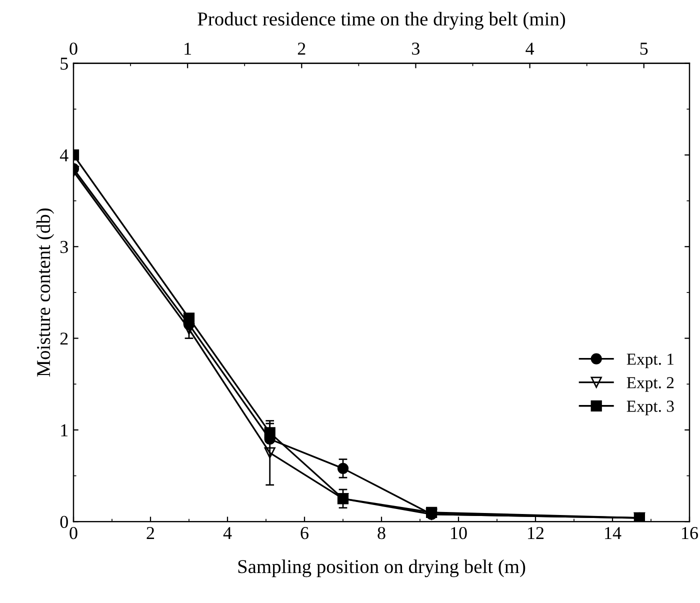 The image size is (700, 603). Describe the element at coordinates (64, 522) in the screenshot. I see `y-tick-label: 0` at that location.